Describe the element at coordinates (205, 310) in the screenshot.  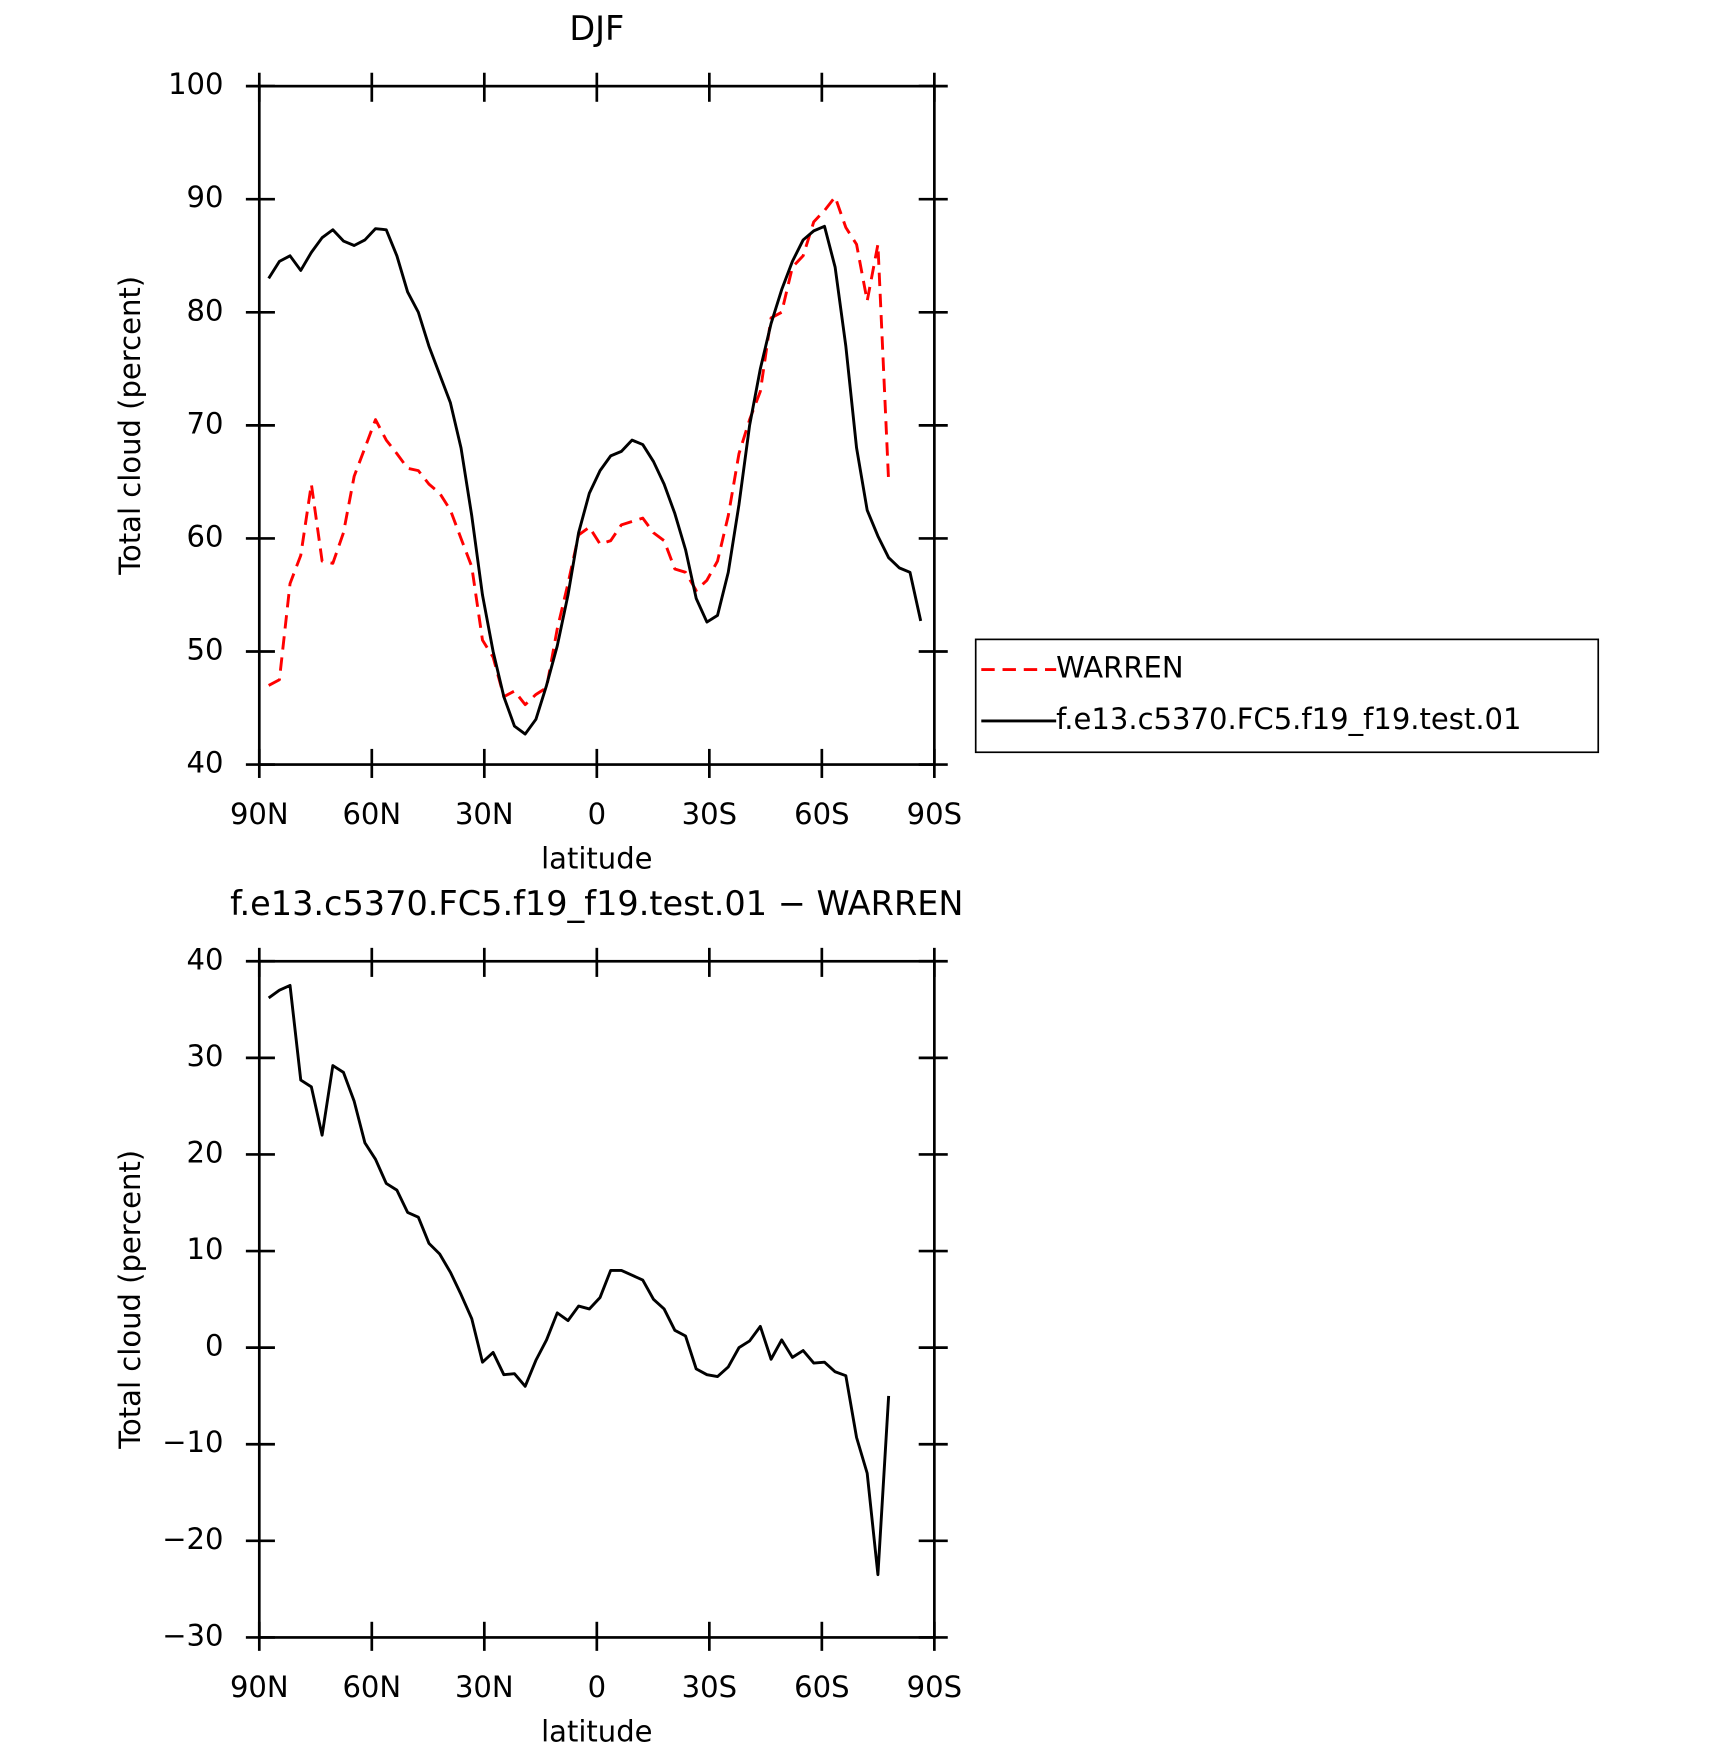
I see `y-tick-label: 80` at that location.